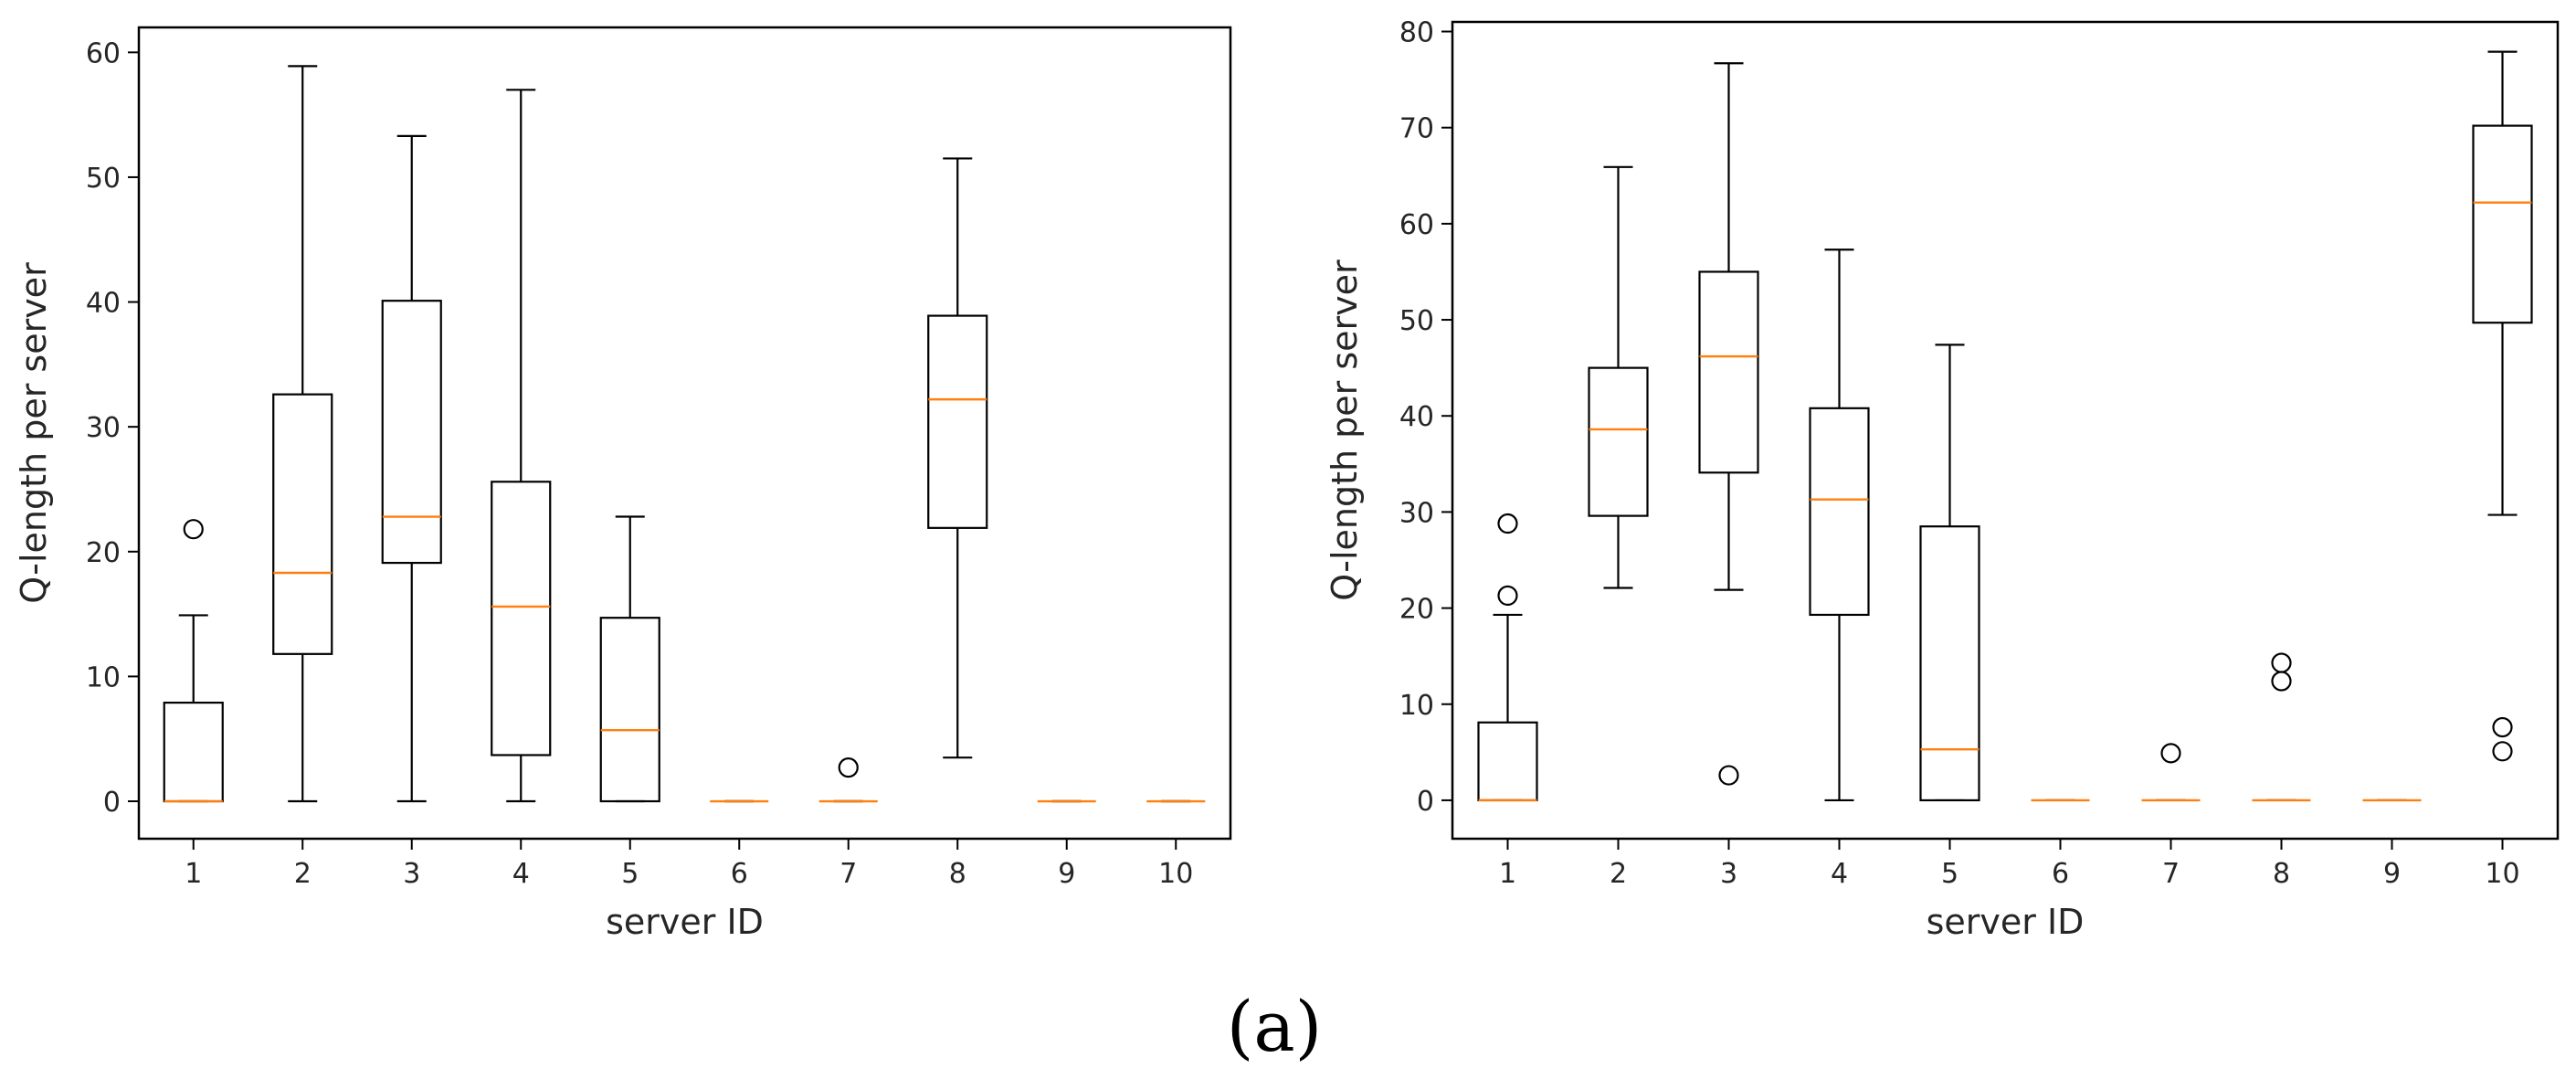  I want to click on y-tick-label: 80, so click(1416, 33).